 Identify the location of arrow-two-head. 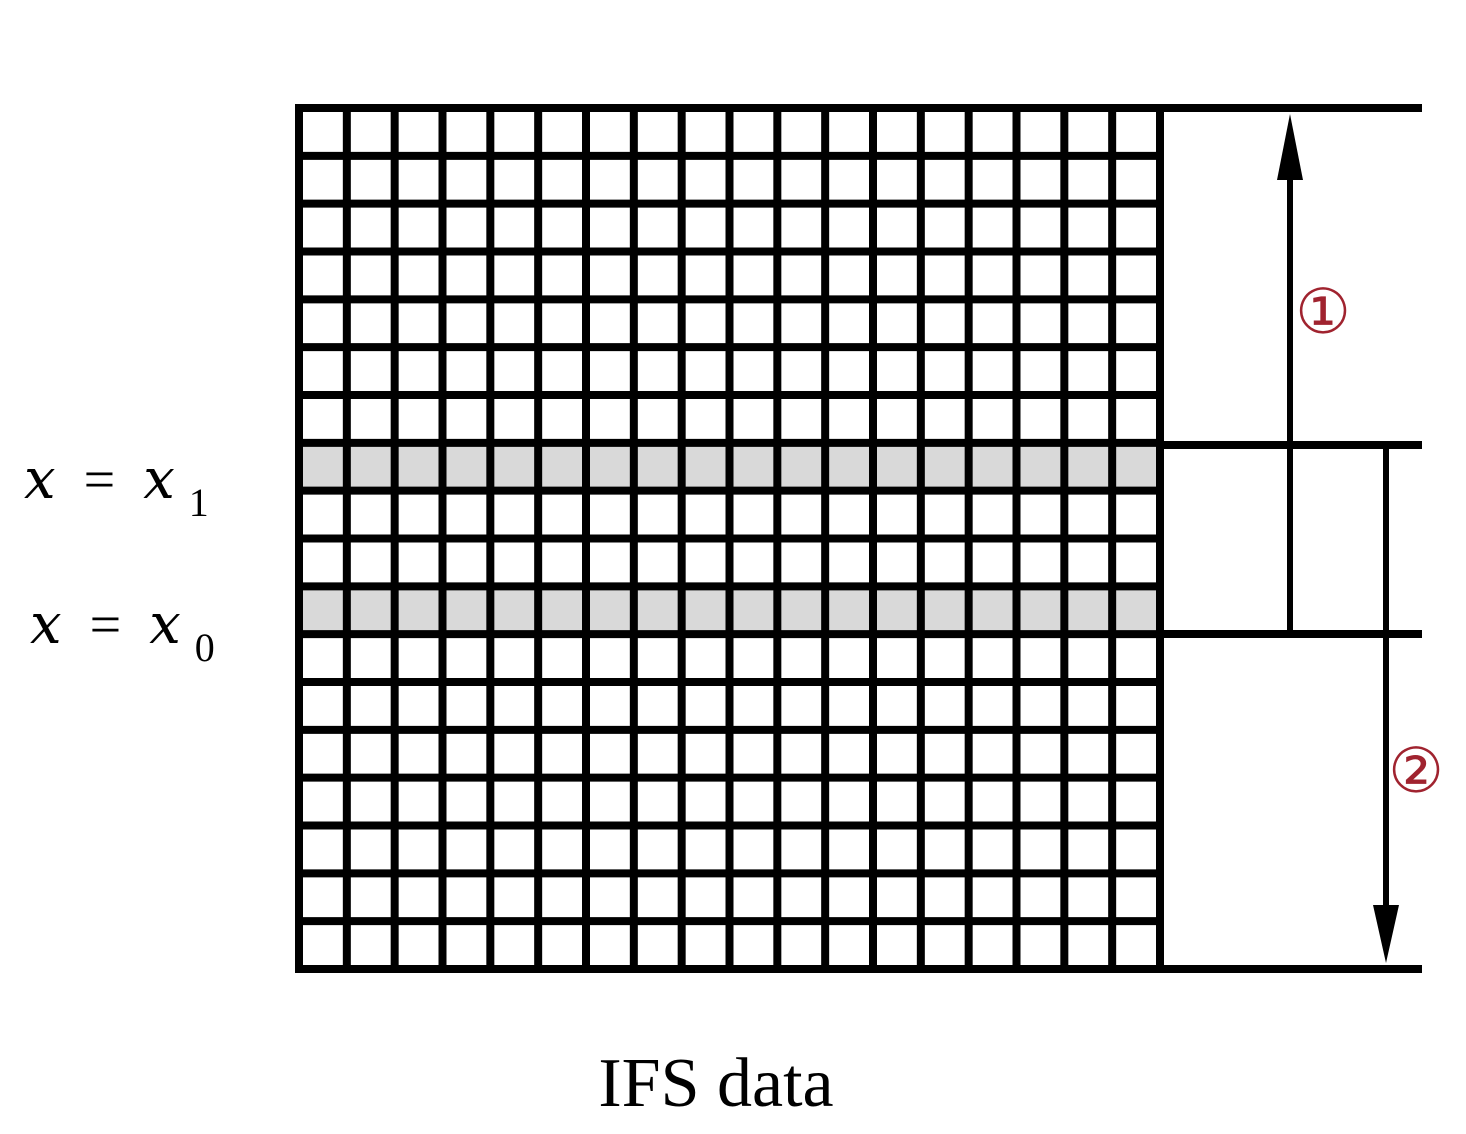
(1386, 934).